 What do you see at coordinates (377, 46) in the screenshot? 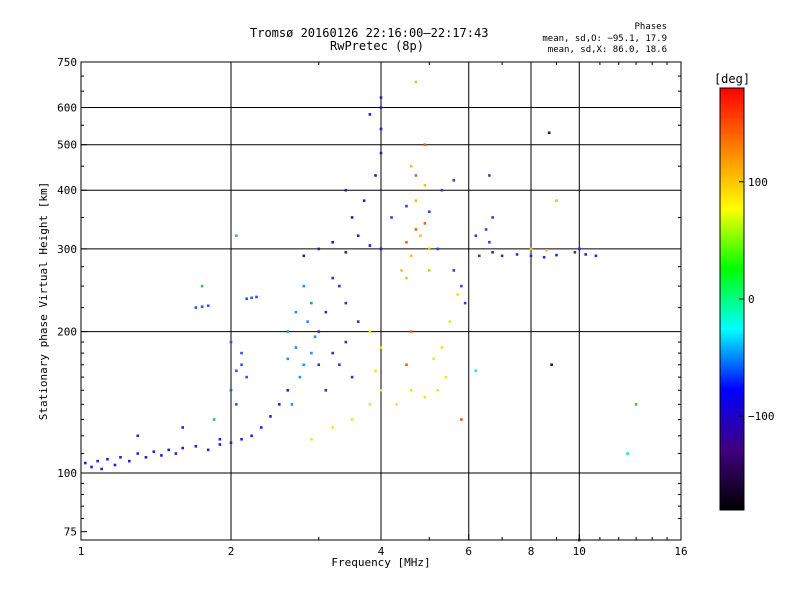
I see `chart-subtitle: RwPretec (8p)` at bounding box center [377, 46].